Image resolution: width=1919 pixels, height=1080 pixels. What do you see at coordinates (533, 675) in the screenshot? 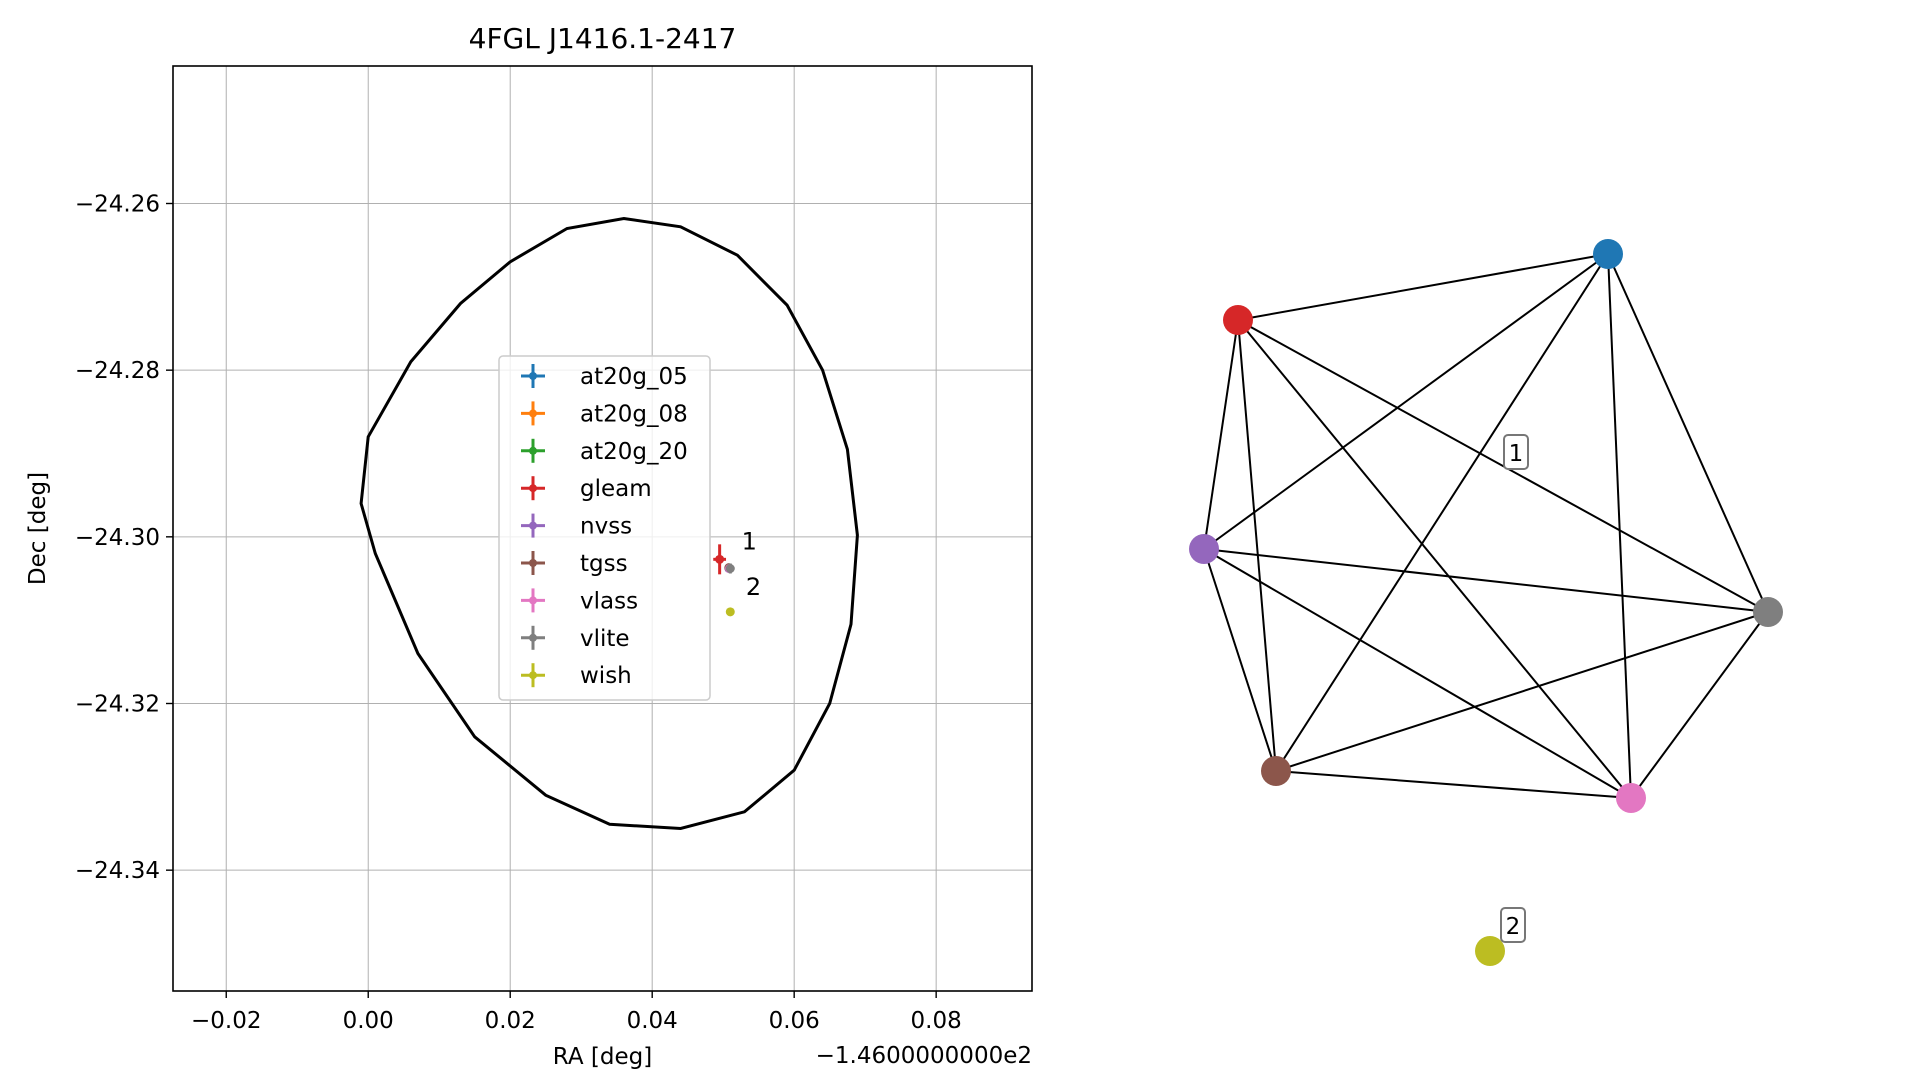
I see `legend-dot-wish` at bounding box center [533, 675].